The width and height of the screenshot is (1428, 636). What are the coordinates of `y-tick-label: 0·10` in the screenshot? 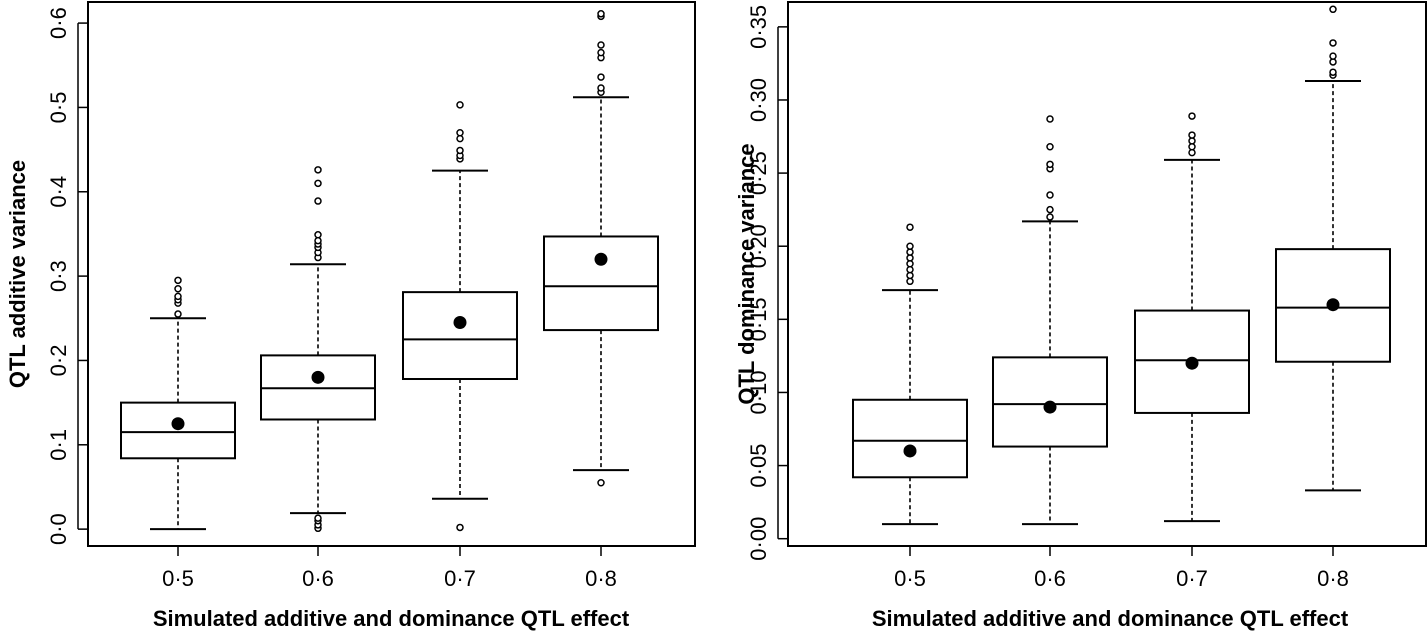 It's located at (758, 392).